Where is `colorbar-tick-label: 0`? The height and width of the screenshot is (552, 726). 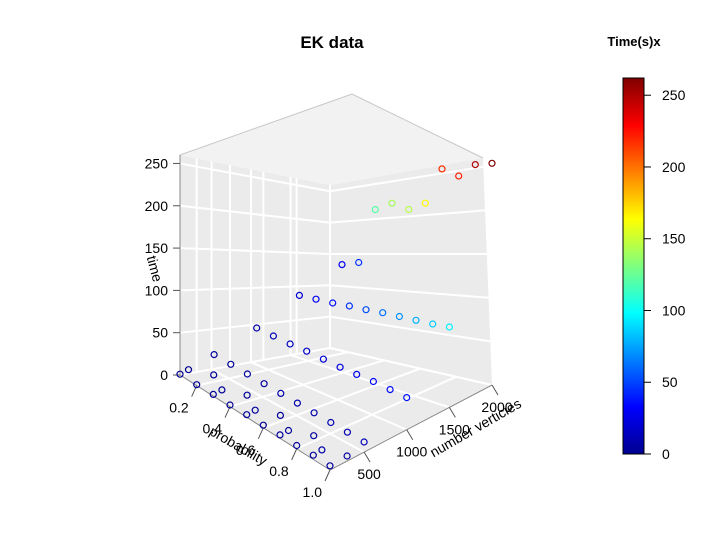
colorbar-tick-label: 0 is located at coordinates (666, 454).